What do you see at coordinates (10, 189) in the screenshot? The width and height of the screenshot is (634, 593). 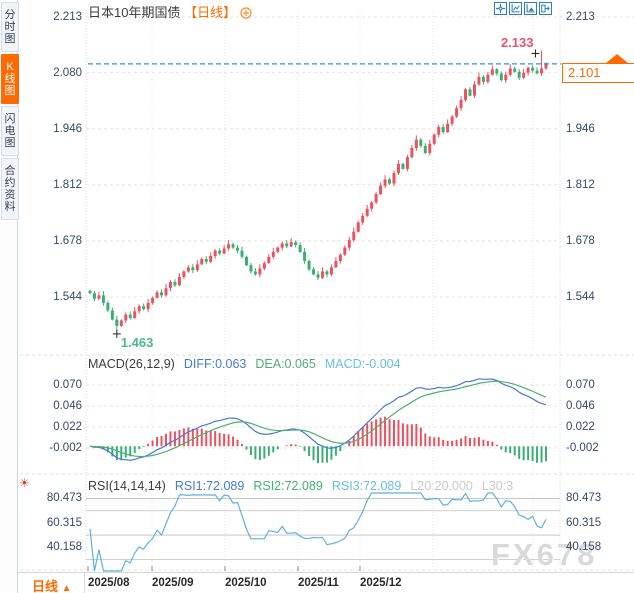 I see `sidebar-tab-contract-info: 合约资料` at bounding box center [10, 189].